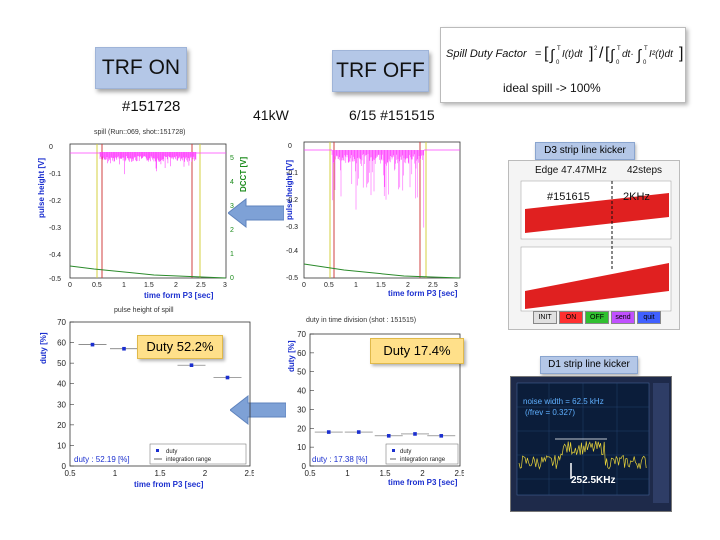 The width and height of the screenshot is (720, 540). What do you see at coordinates (258, 410) in the screenshot?
I see `left-arrow-bottom` at bounding box center [258, 410].